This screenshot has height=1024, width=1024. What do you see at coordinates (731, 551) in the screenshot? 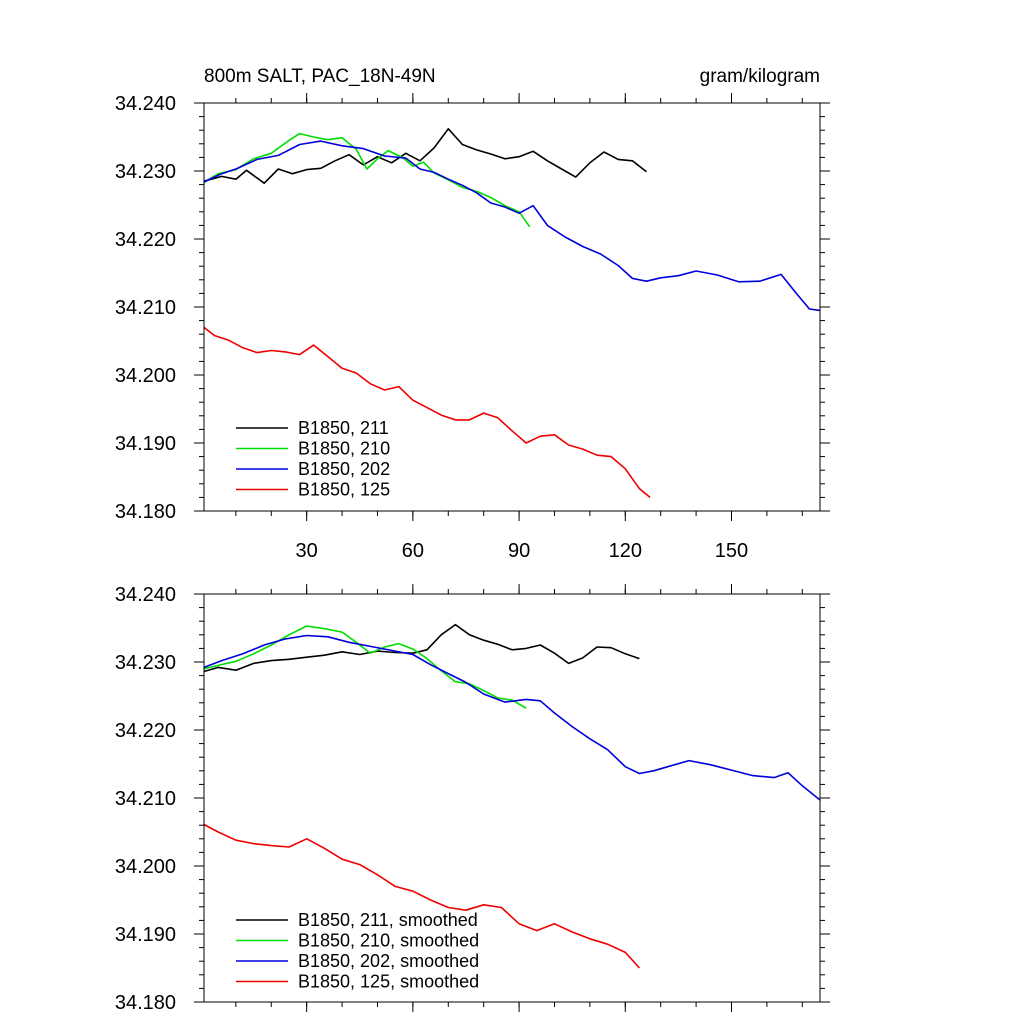
I see `x-tick-label: 150` at bounding box center [731, 551].